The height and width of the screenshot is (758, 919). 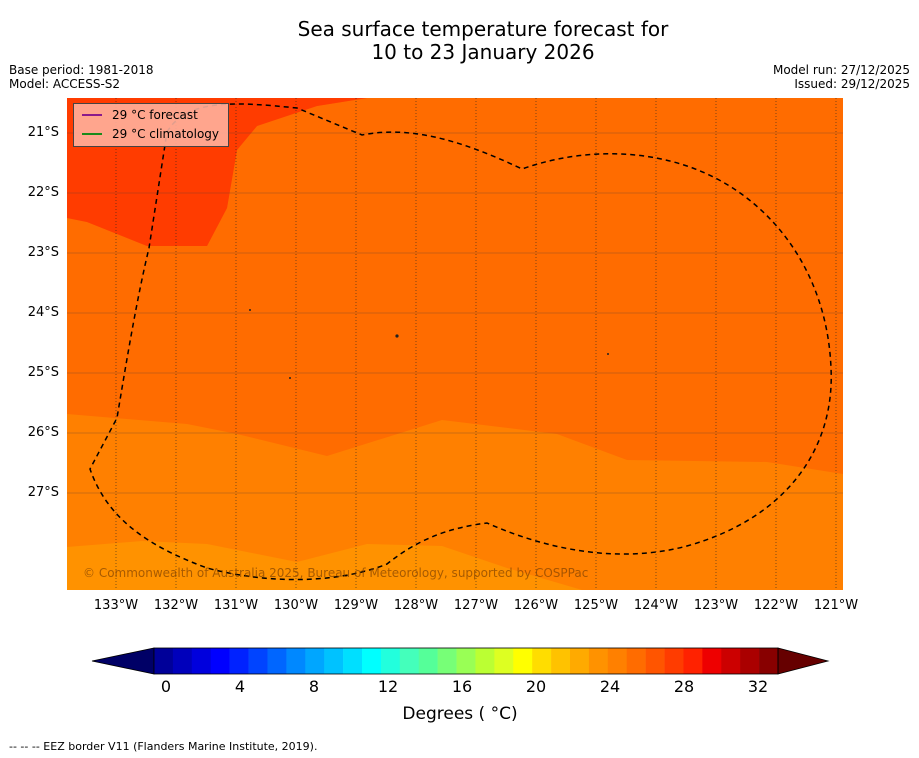 What do you see at coordinates (483, 29) in the screenshot?
I see `title-line-1: Sea surface temperature forecast for` at bounding box center [483, 29].